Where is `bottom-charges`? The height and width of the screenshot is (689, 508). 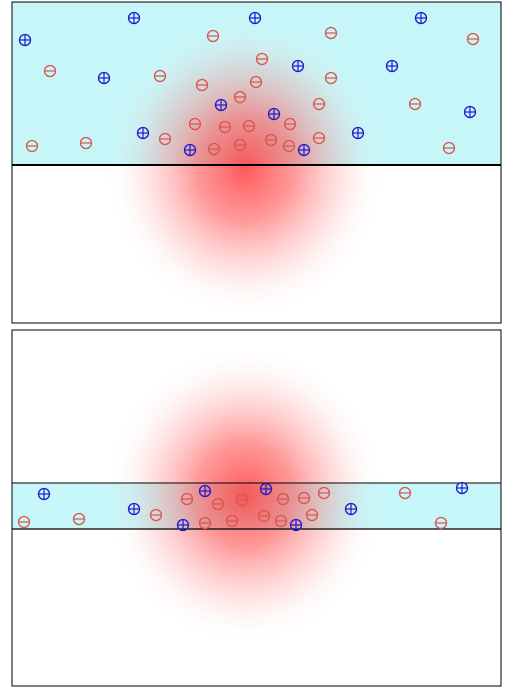
bottom-charges is located at coordinates (243, 506).